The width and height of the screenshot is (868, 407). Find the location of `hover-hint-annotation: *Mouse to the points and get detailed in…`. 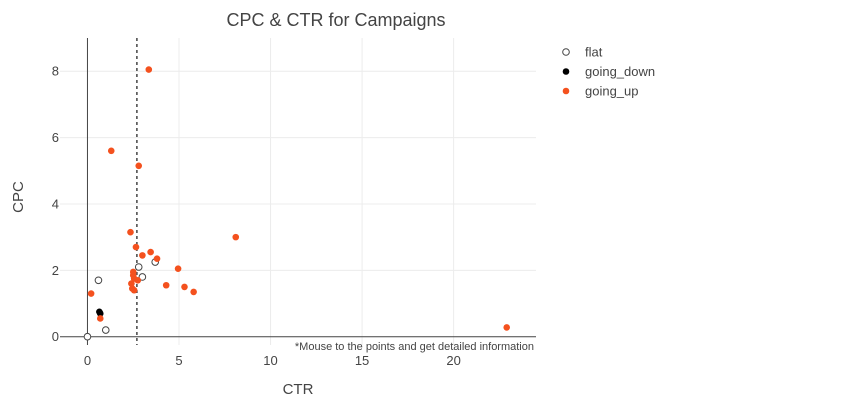

hover-hint-annotation: *Mouse to the points and get detailed in… is located at coordinates (414, 347).